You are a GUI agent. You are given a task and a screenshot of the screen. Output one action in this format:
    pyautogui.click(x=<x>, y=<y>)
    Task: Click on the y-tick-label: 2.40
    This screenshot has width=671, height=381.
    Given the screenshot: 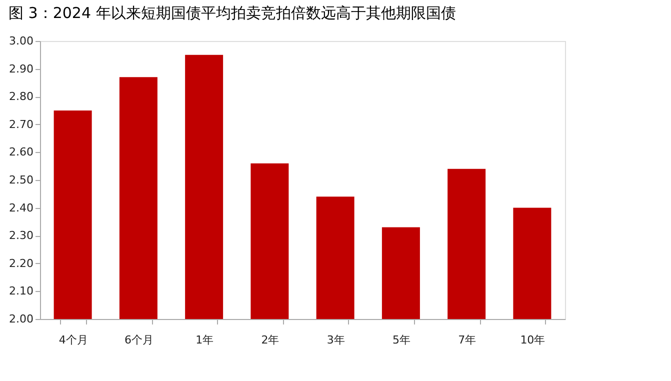 What is the action you would take?
    pyautogui.click(x=21, y=207)
    